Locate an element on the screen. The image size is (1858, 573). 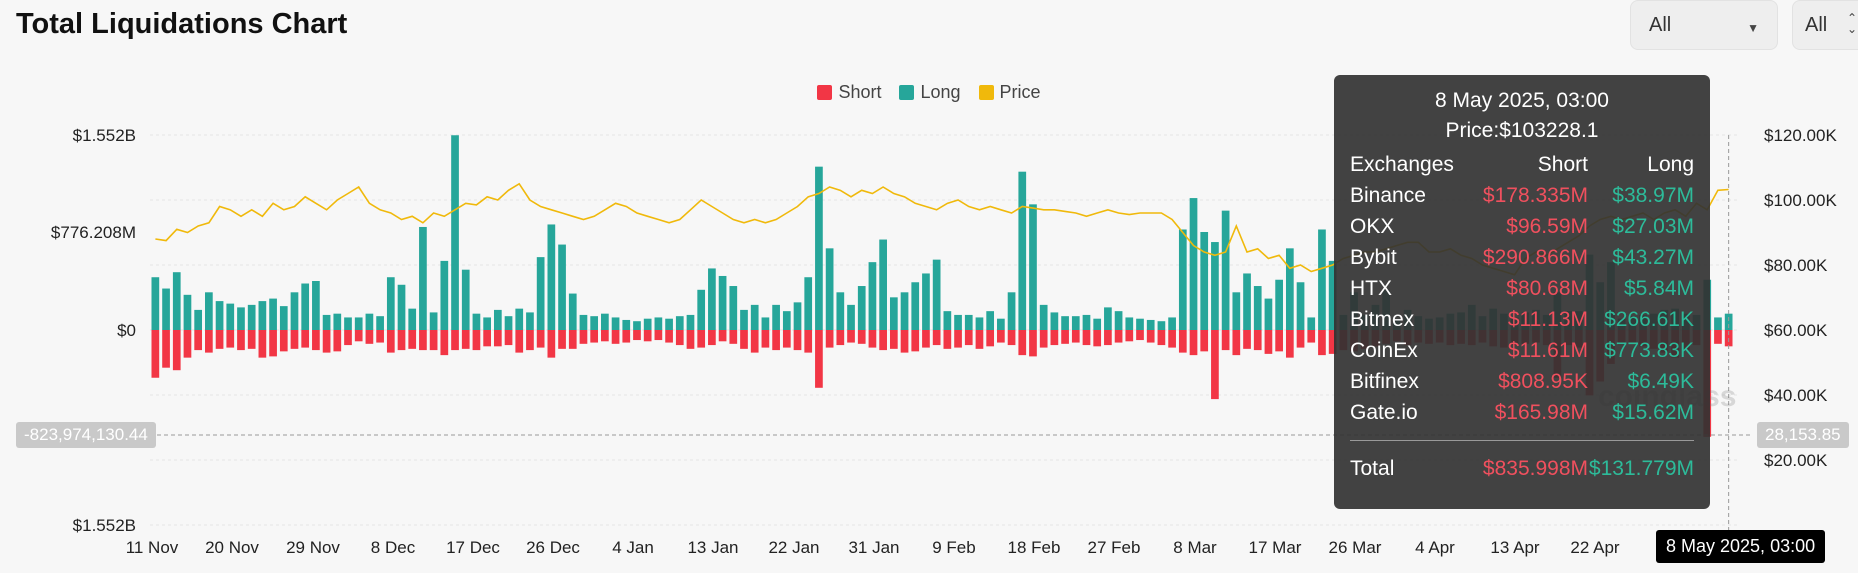
caret-down-icon: ▼ is located at coordinates (1753, 28).